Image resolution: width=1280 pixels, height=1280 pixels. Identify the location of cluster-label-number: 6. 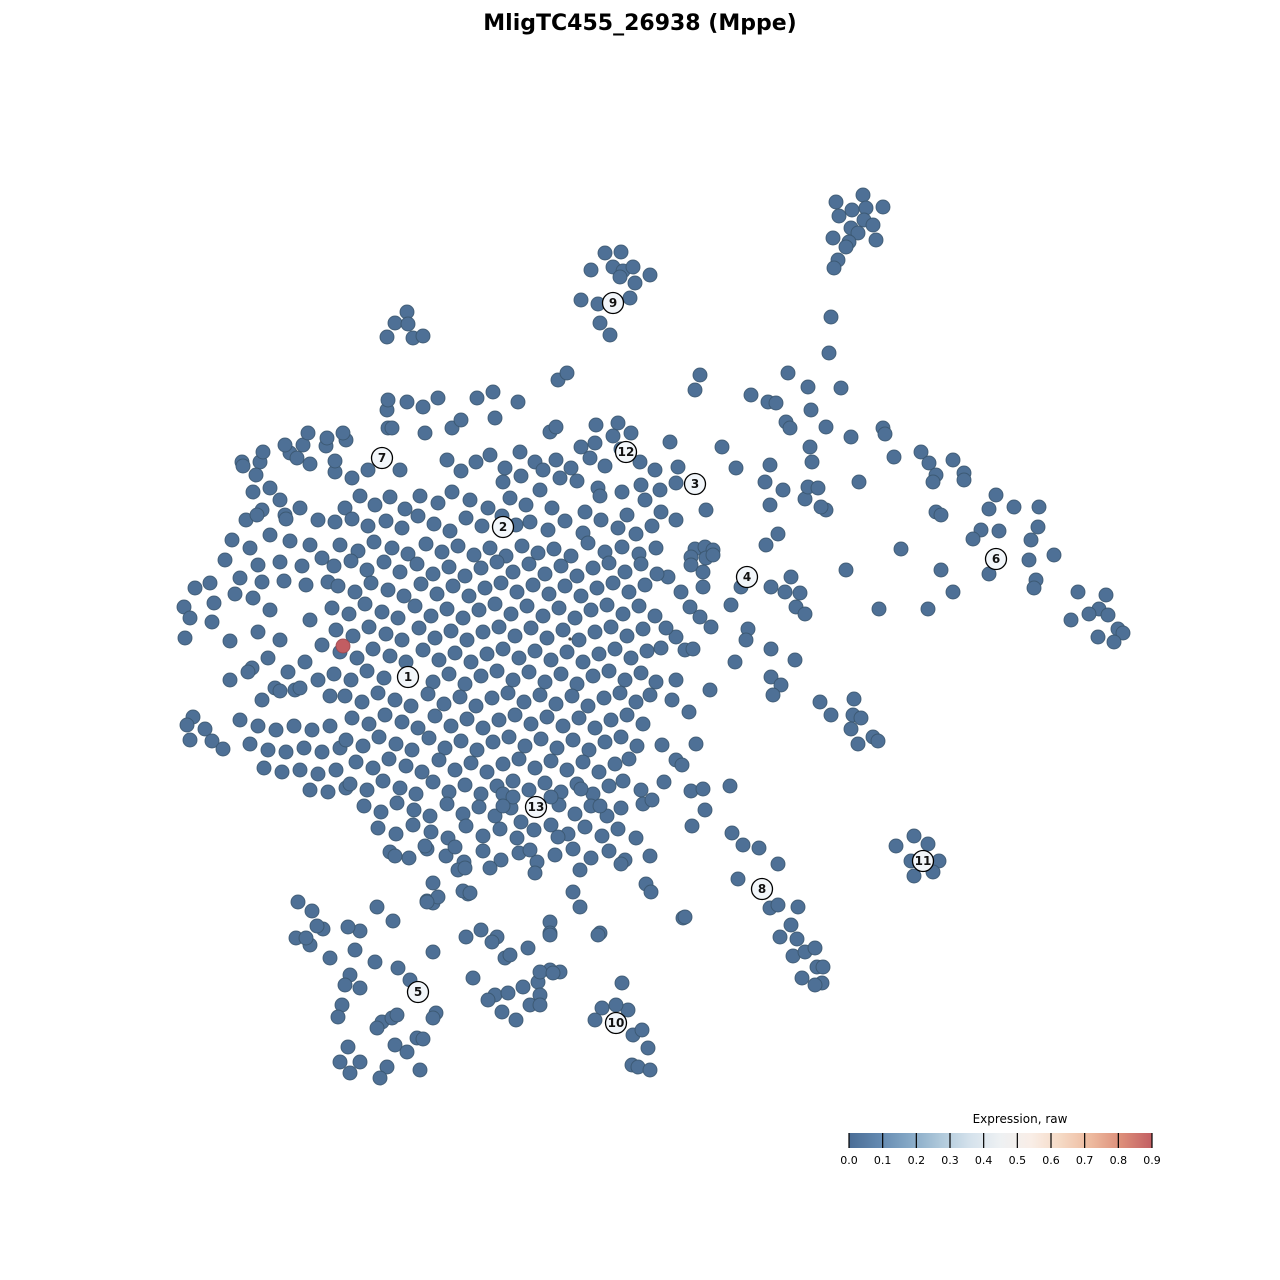
(996, 559).